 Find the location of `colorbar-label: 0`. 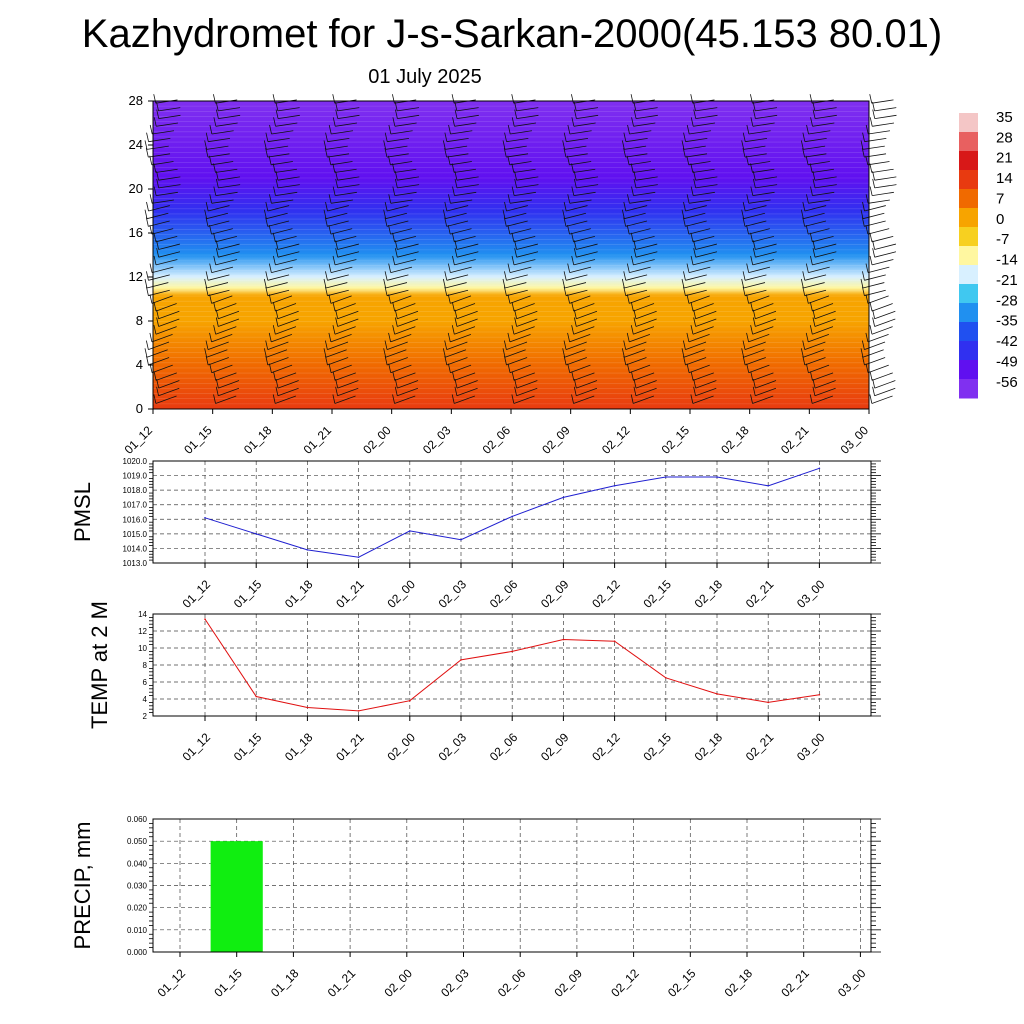

colorbar-label: 0 is located at coordinates (1000, 219).